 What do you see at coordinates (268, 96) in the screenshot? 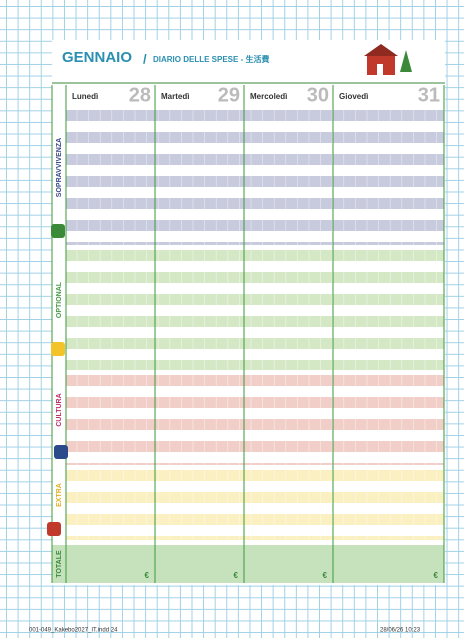
I see `day-name: Mercoledì` at bounding box center [268, 96].